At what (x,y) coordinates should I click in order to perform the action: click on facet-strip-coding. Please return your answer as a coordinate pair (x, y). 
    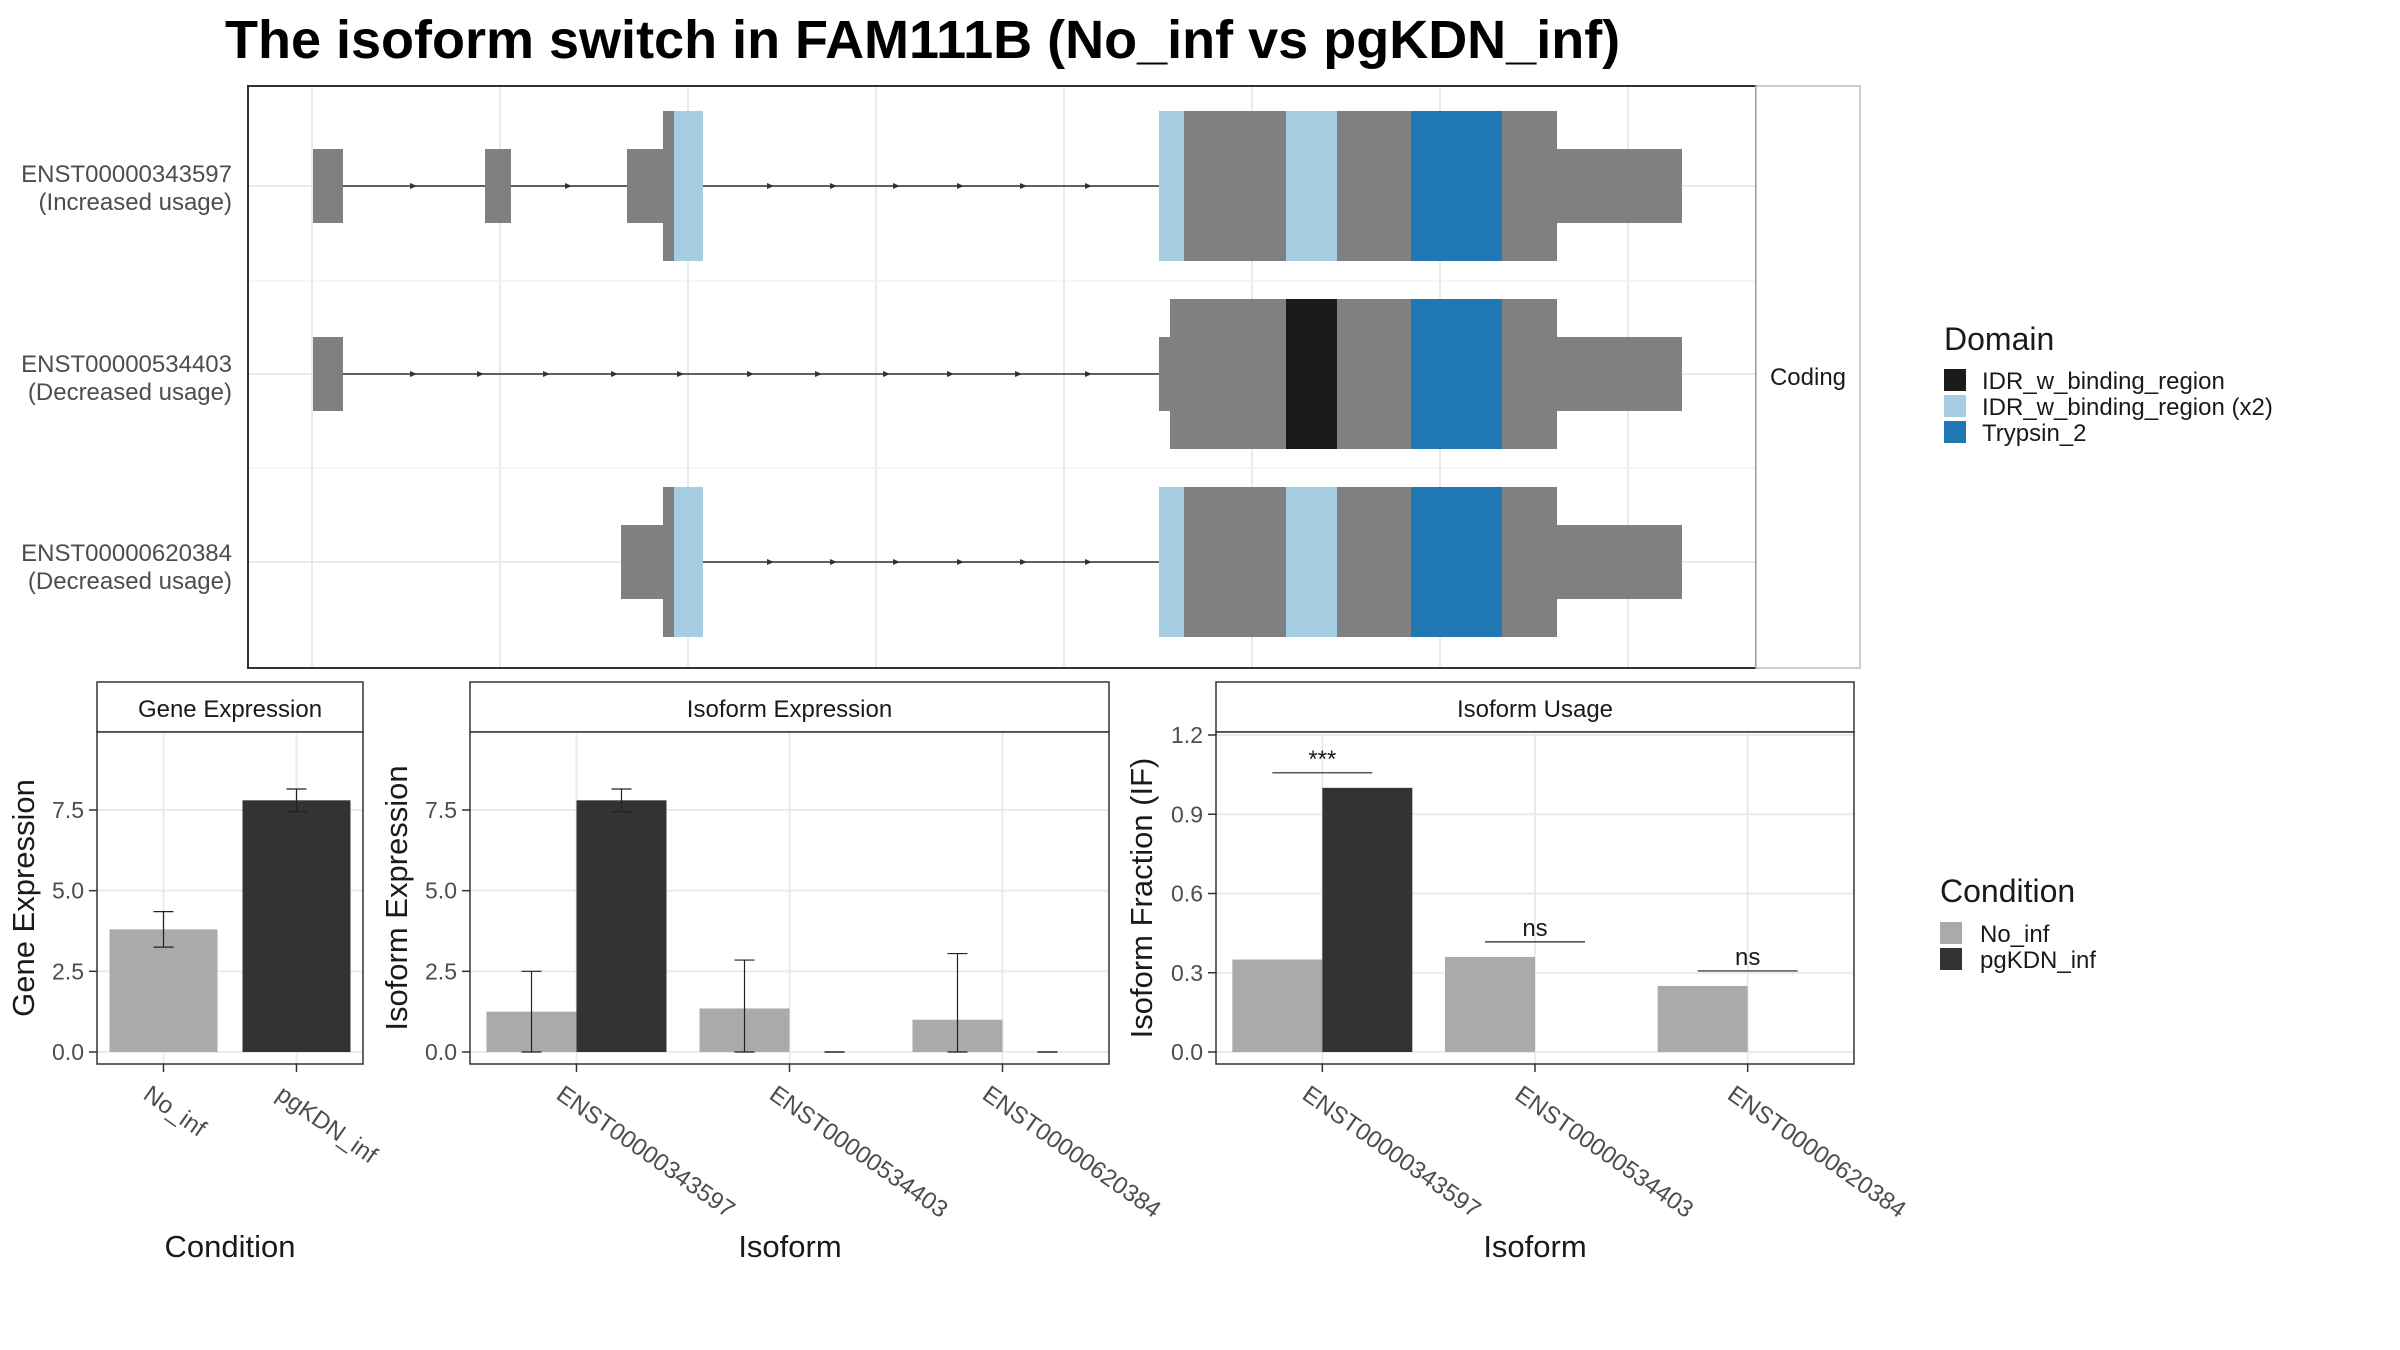
    Looking at the image, I should click on (1808, 377).